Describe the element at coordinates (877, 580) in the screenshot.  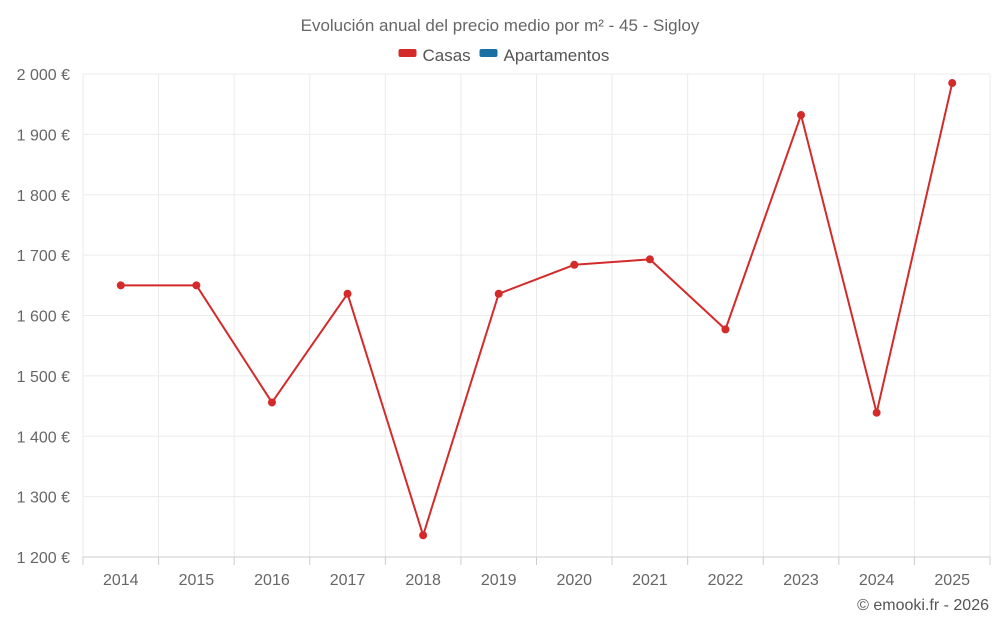
I see `x-tick-label: 2024` at that location.